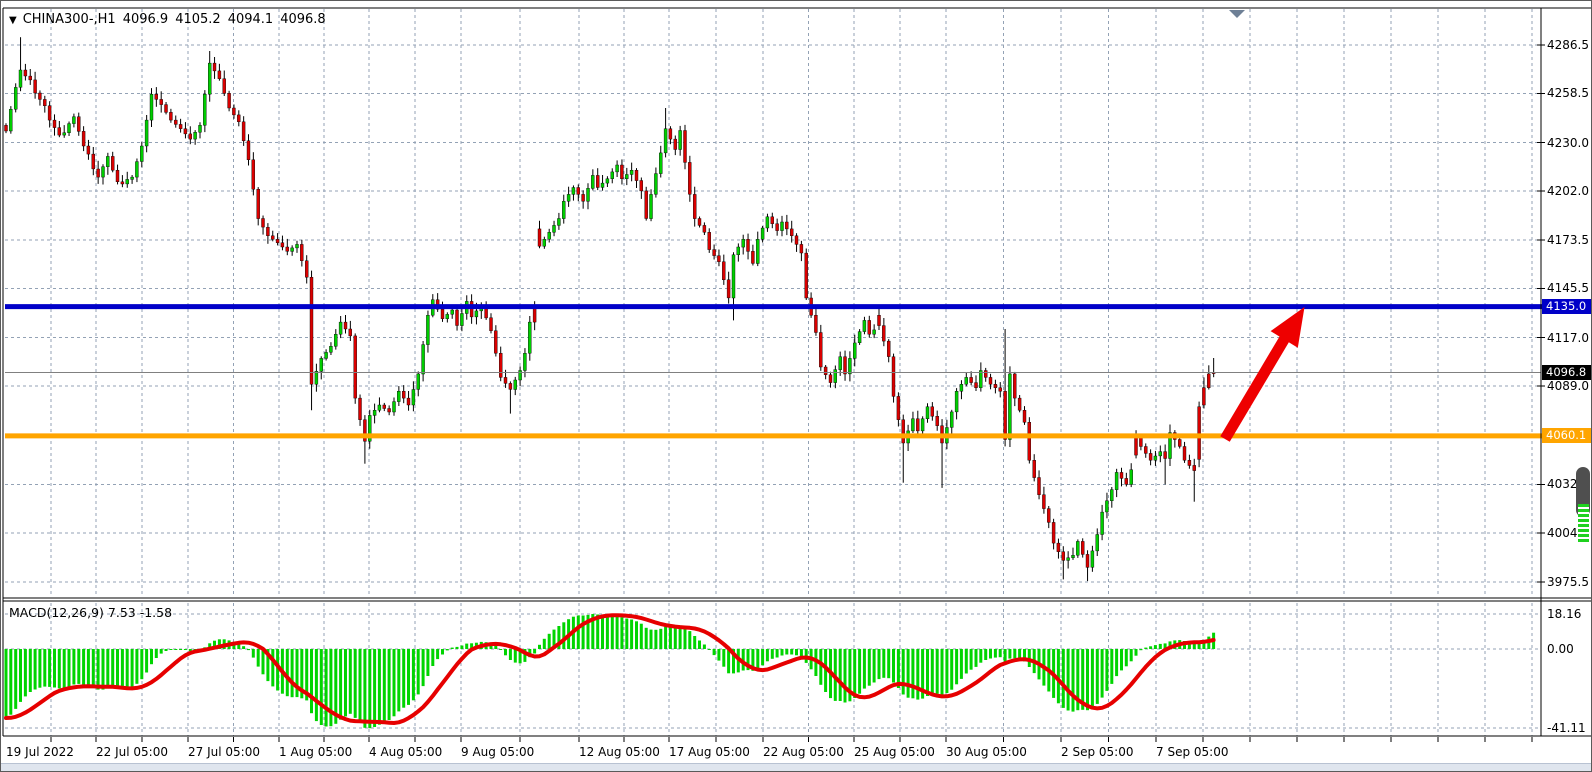 The width and height of the screenshot is (1592, 772). I want to click on trend-arrow-head, so click(1287, 327).